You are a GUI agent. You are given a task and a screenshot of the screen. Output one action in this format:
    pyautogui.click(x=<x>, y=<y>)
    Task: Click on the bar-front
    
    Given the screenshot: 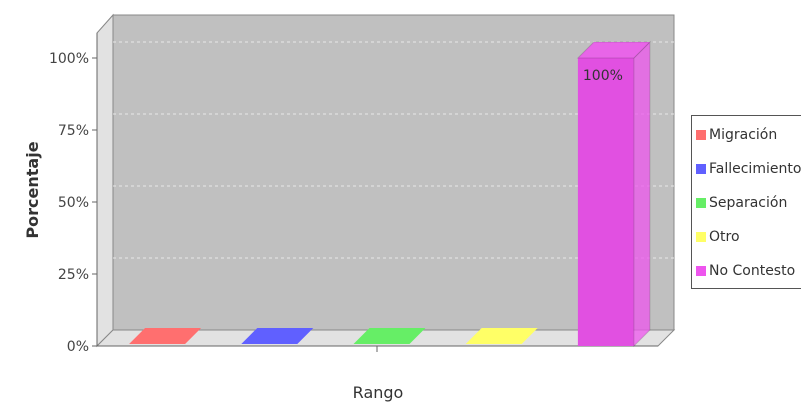 What is the action you would take?
    pyautogui.click(x=605, y=202)
    